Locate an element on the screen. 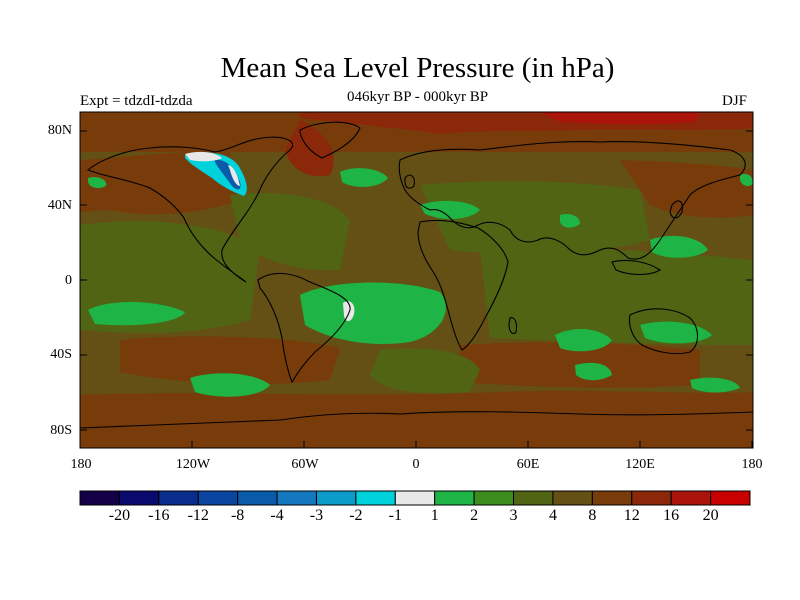 The height and width of the screenshot is (600, 800). lon-label-60e: 60E is located at coordinates (528, 464).